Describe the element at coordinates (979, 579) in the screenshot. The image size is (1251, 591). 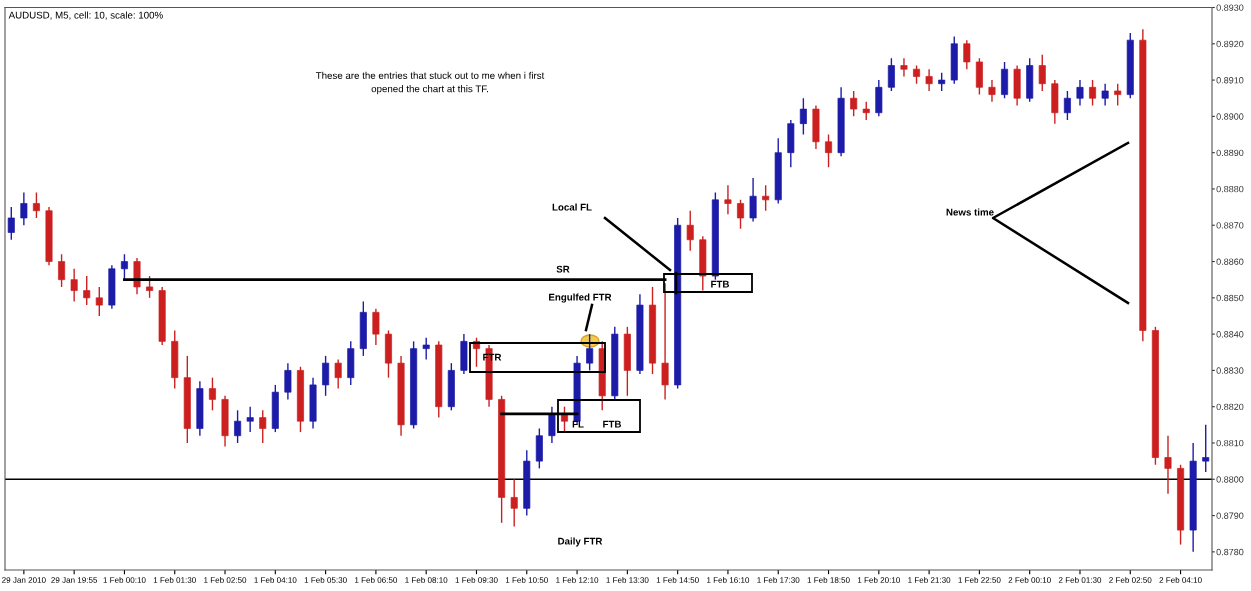
I see `x-tick-label: 1 Feb 22:50` at that location.